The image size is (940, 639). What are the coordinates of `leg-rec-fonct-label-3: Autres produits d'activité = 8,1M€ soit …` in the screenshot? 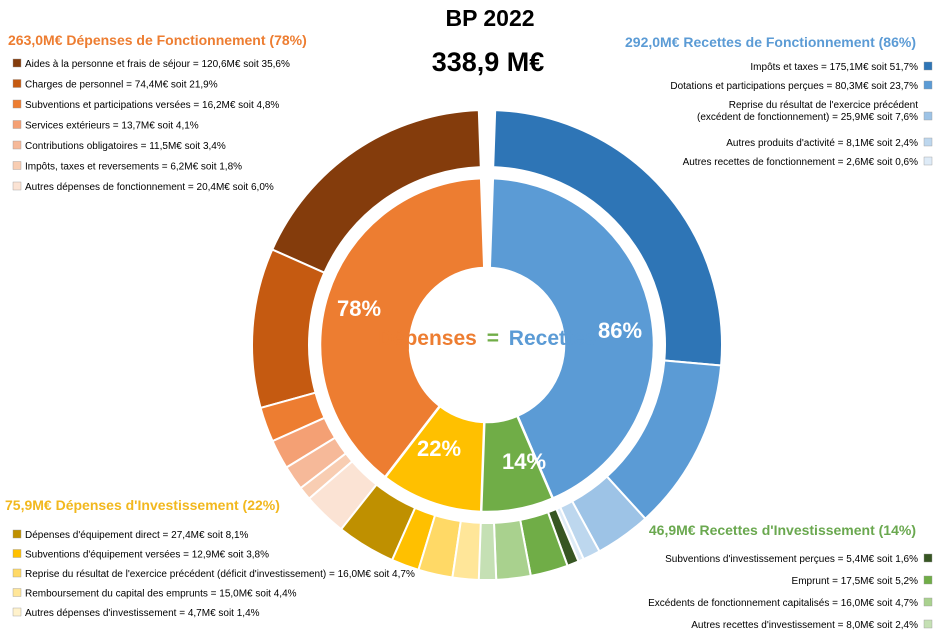 It's located at (822, 143).